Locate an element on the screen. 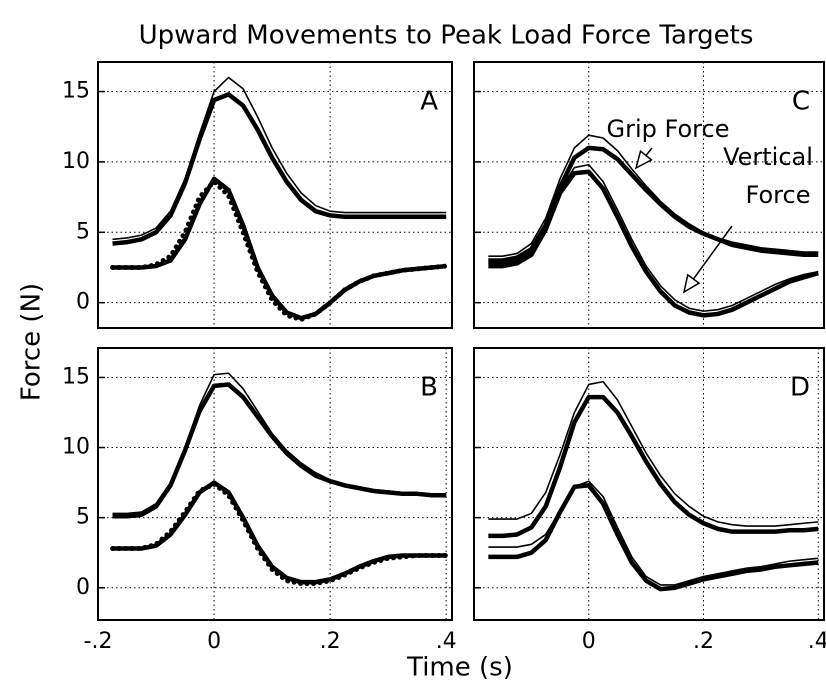  panel-label: C is located at coordinates (801, 102).